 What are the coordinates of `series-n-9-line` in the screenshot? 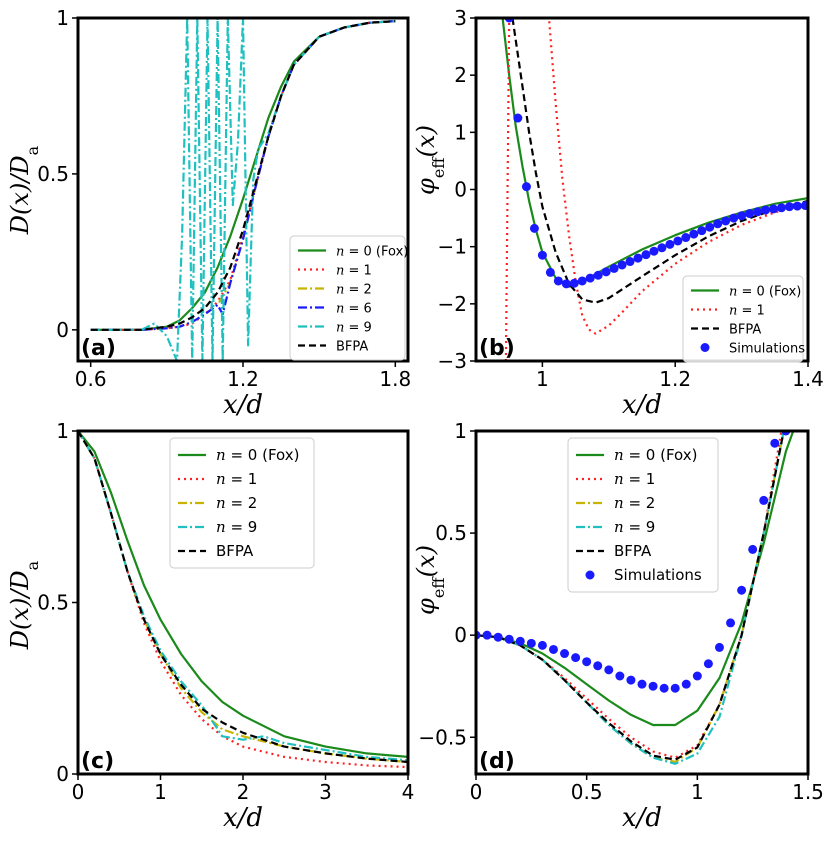 It's located at (630, 598).